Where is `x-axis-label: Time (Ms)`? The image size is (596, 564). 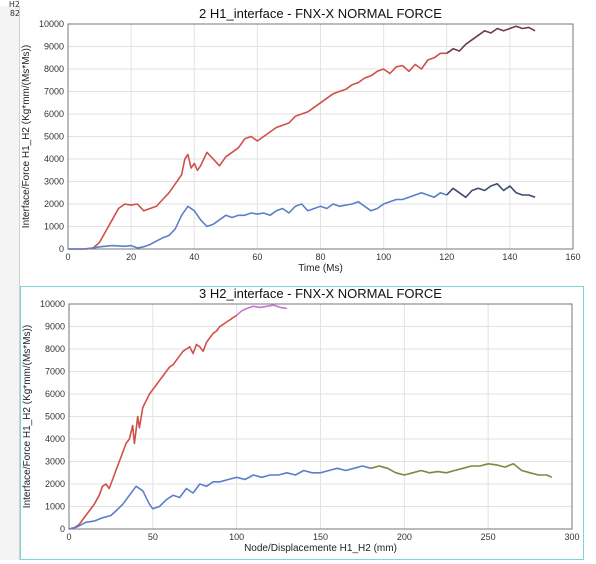 x-axis-label: Time (Ms) is located at coordinates (320, 268).